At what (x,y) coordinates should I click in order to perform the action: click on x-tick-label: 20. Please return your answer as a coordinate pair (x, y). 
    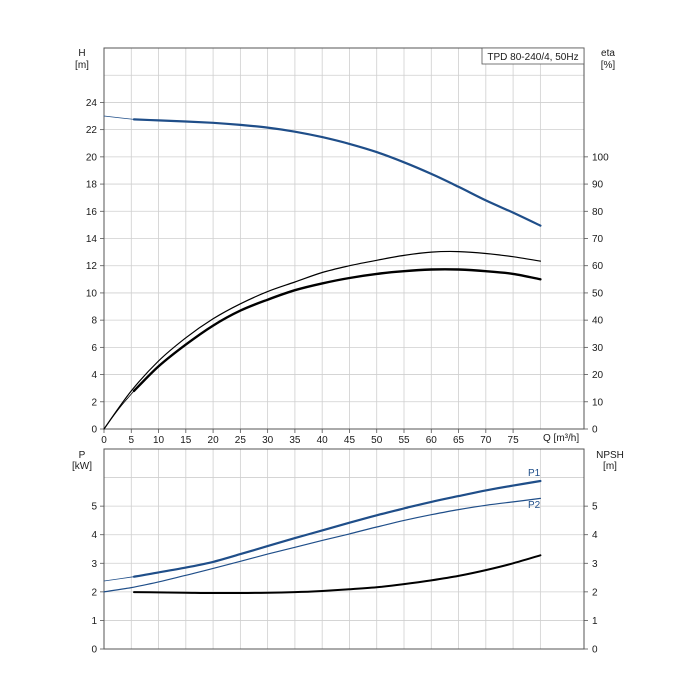
    Looking at the image, I should click on (214, 440).